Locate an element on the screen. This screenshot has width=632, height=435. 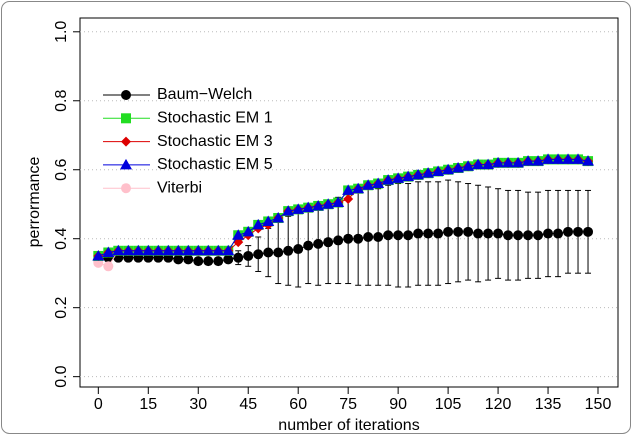
x-tick-label: 105 is located at coordinates (448, 404).